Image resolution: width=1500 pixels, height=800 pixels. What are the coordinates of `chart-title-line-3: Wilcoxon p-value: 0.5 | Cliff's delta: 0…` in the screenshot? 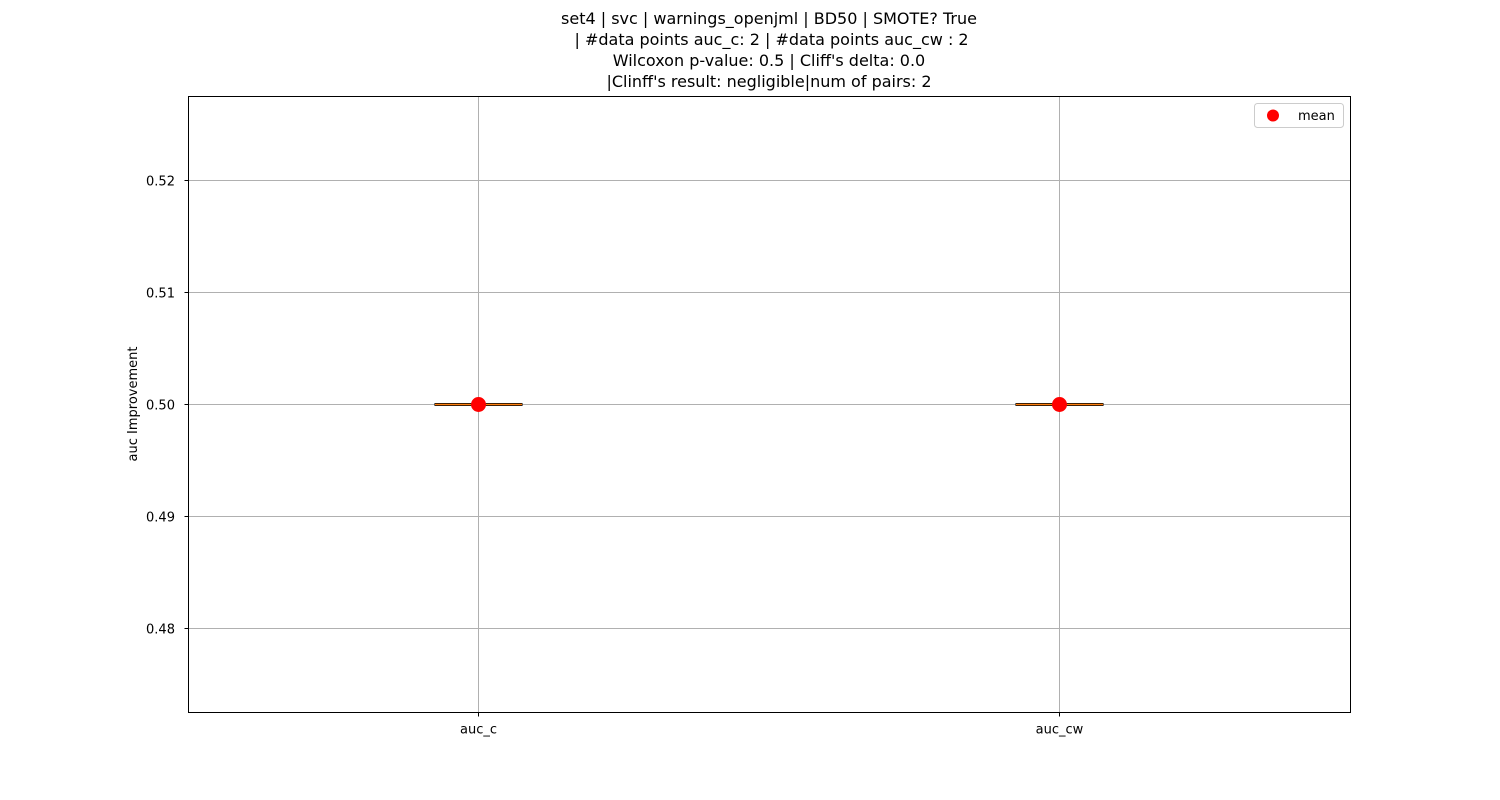 It's located at (769, 60).